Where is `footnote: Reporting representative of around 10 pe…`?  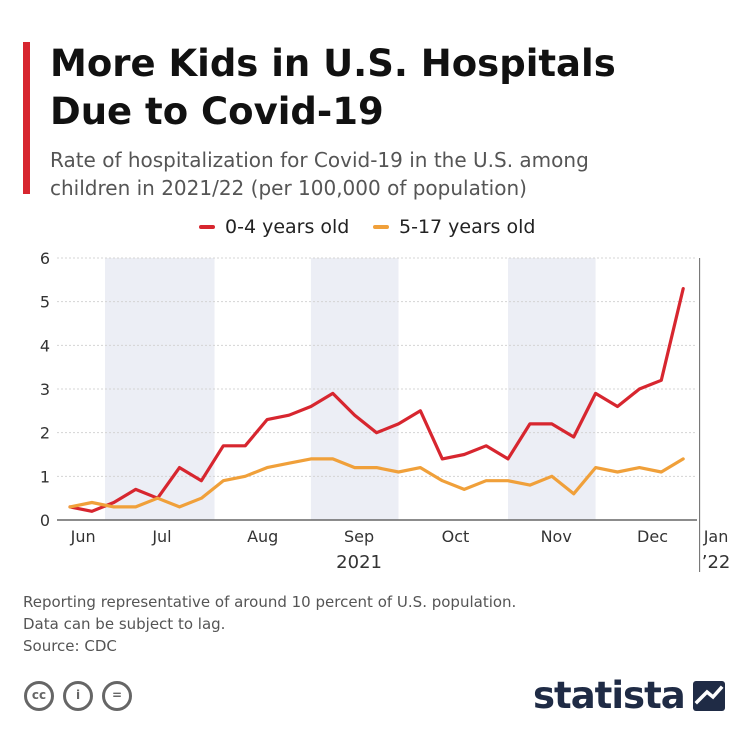 footnote: Reporting representative of around 10 pe… is located at coordinates (373, 624).